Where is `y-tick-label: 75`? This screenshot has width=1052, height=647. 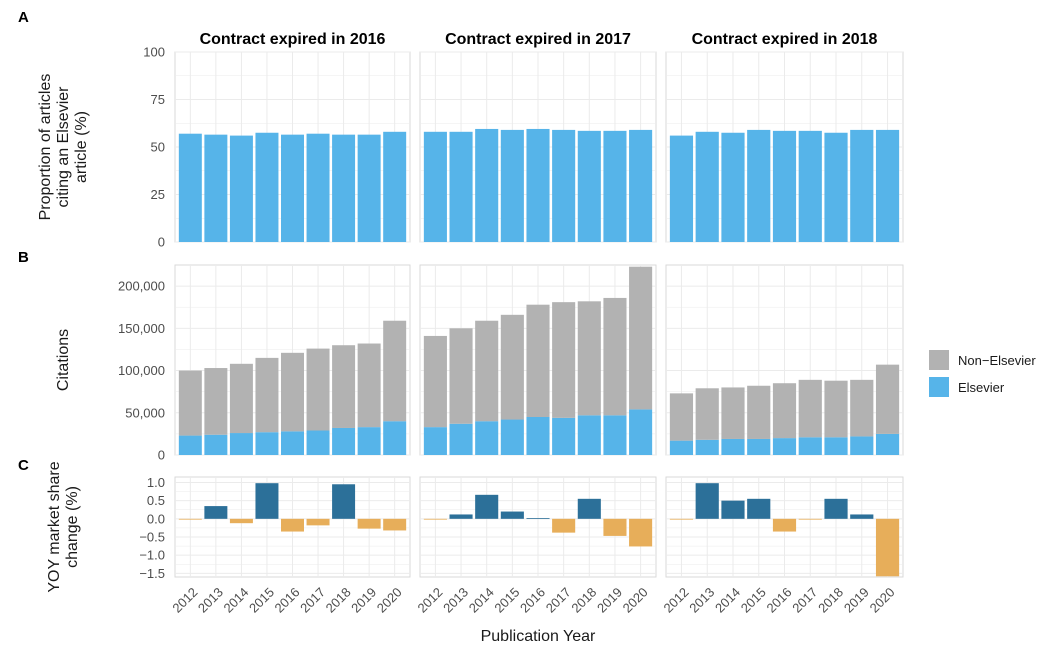 y-tick-label: 75 is located at coordinates (158, 99).